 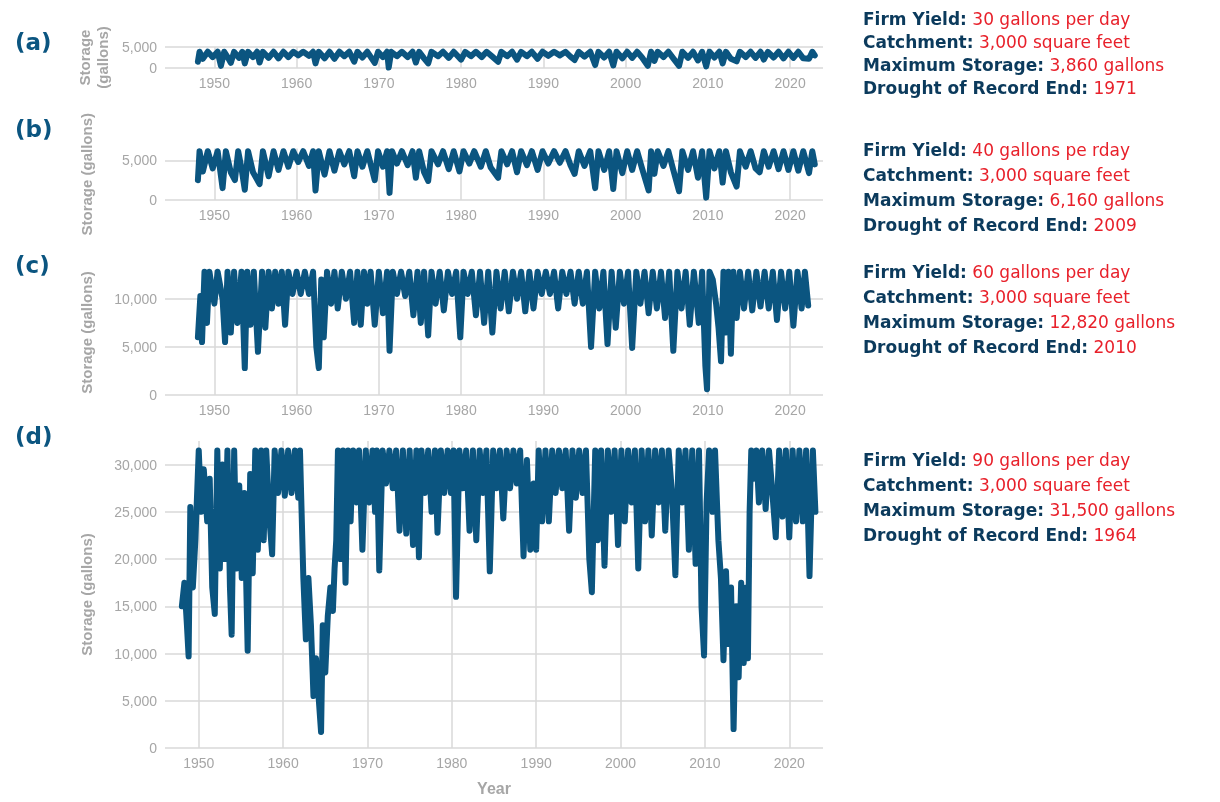 I want to click on y-tick-label: 25,000, so click(x=136, y=511).